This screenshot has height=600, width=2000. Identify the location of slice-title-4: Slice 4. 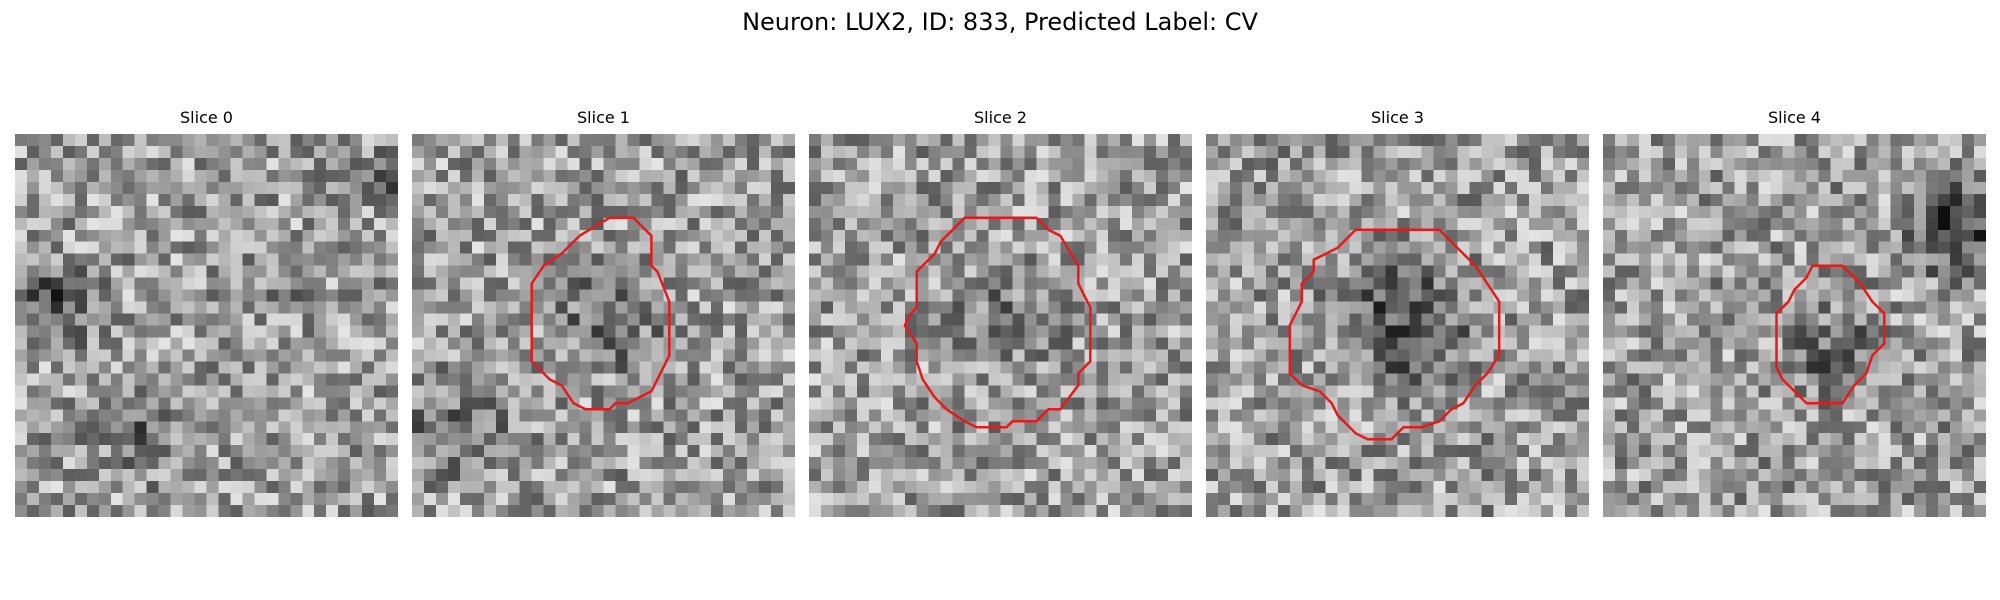
(1794, 117).